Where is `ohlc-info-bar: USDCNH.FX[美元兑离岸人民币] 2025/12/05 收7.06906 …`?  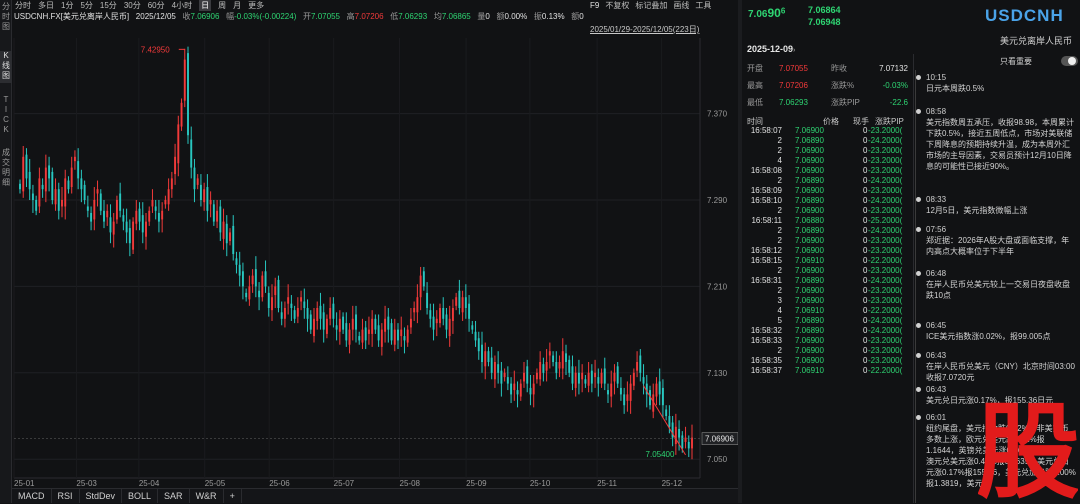 ohlc-info-bar: USDCNH.FX[美元兑离岸人民币] 2025/12/05 收7.06906 … is located at coordinates (375, 17).